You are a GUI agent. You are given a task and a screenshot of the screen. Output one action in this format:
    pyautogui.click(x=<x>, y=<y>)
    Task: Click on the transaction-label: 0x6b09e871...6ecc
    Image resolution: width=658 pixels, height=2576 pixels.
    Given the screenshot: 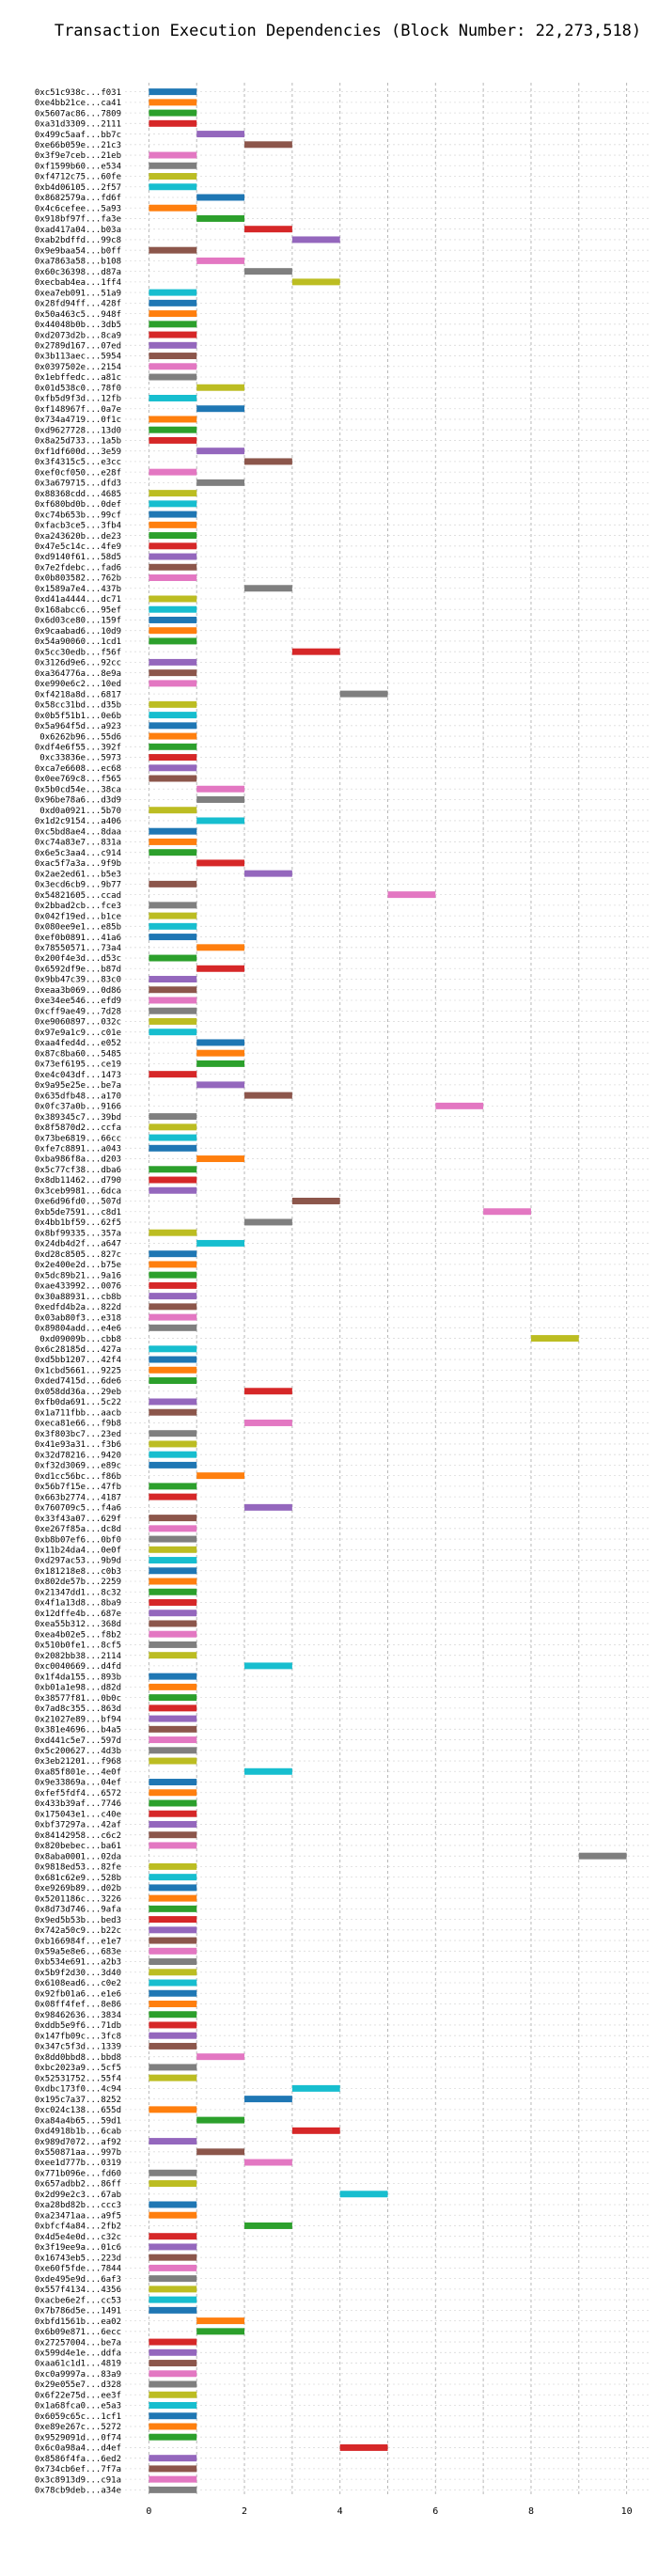 What is the action you would take?
    pyautogui.click(x=78, y=2333)
    